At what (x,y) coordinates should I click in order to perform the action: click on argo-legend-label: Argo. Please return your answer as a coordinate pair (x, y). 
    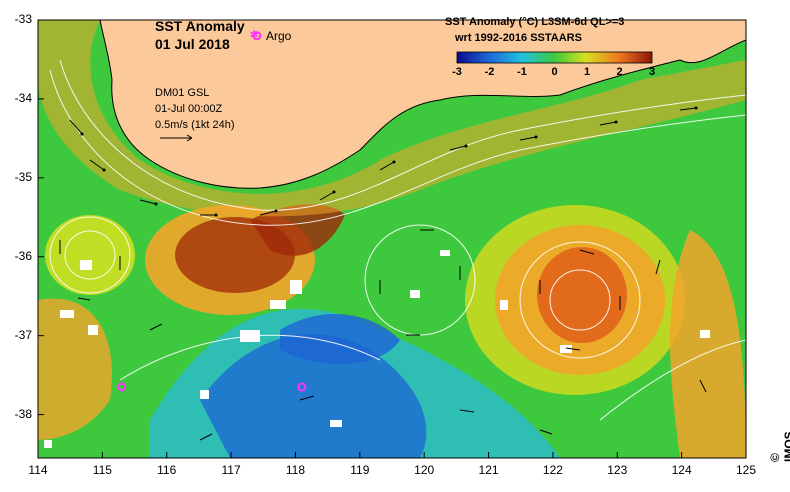
    Looking at the image, I should click on (279, 36).